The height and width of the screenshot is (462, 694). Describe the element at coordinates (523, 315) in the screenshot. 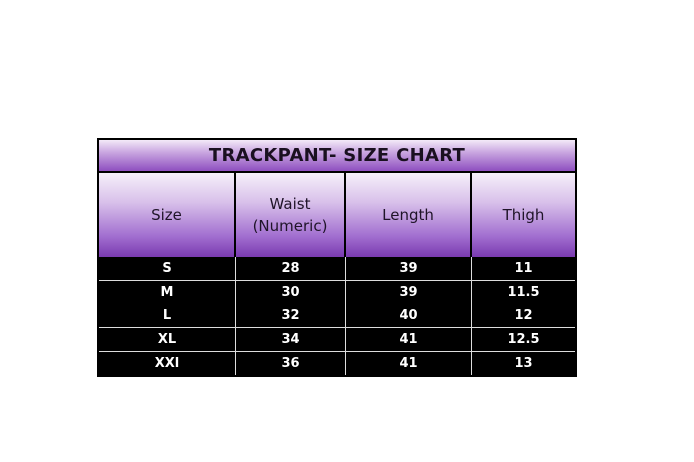

I see `cell-thigh: 12` at that location.